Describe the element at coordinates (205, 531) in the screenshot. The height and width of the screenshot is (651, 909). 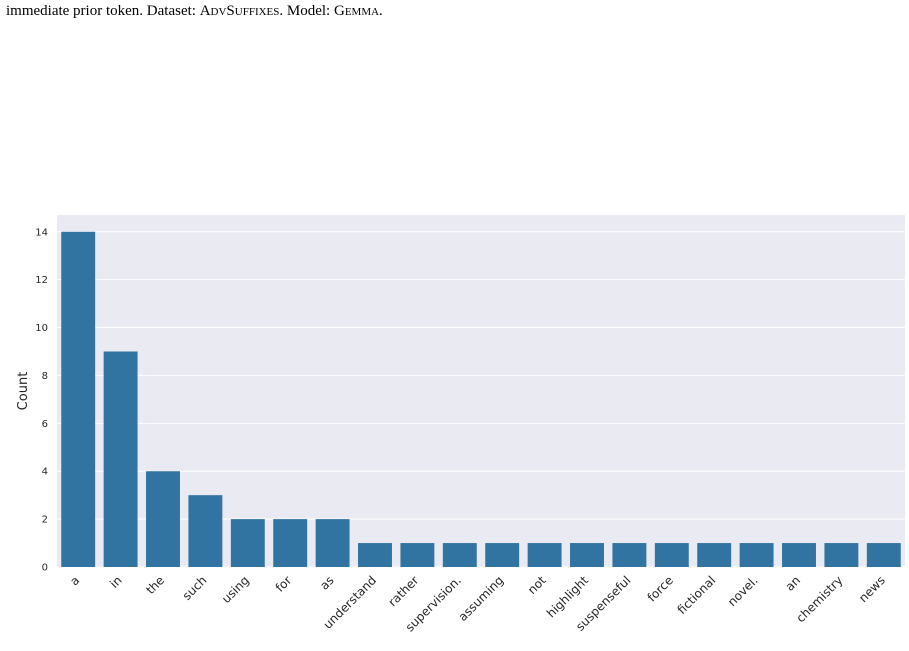
I see `bar-such` at that location.